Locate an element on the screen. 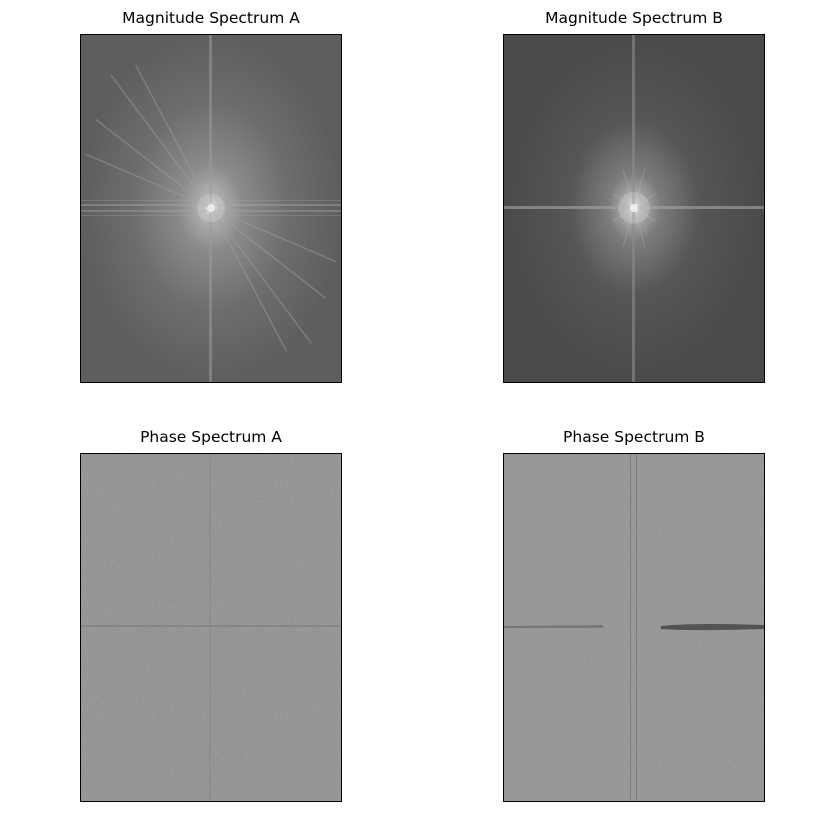 The image size is (825, 823). panel-magnitude-b: Magnitude Spectrum B is located at coordinates (634, 196).